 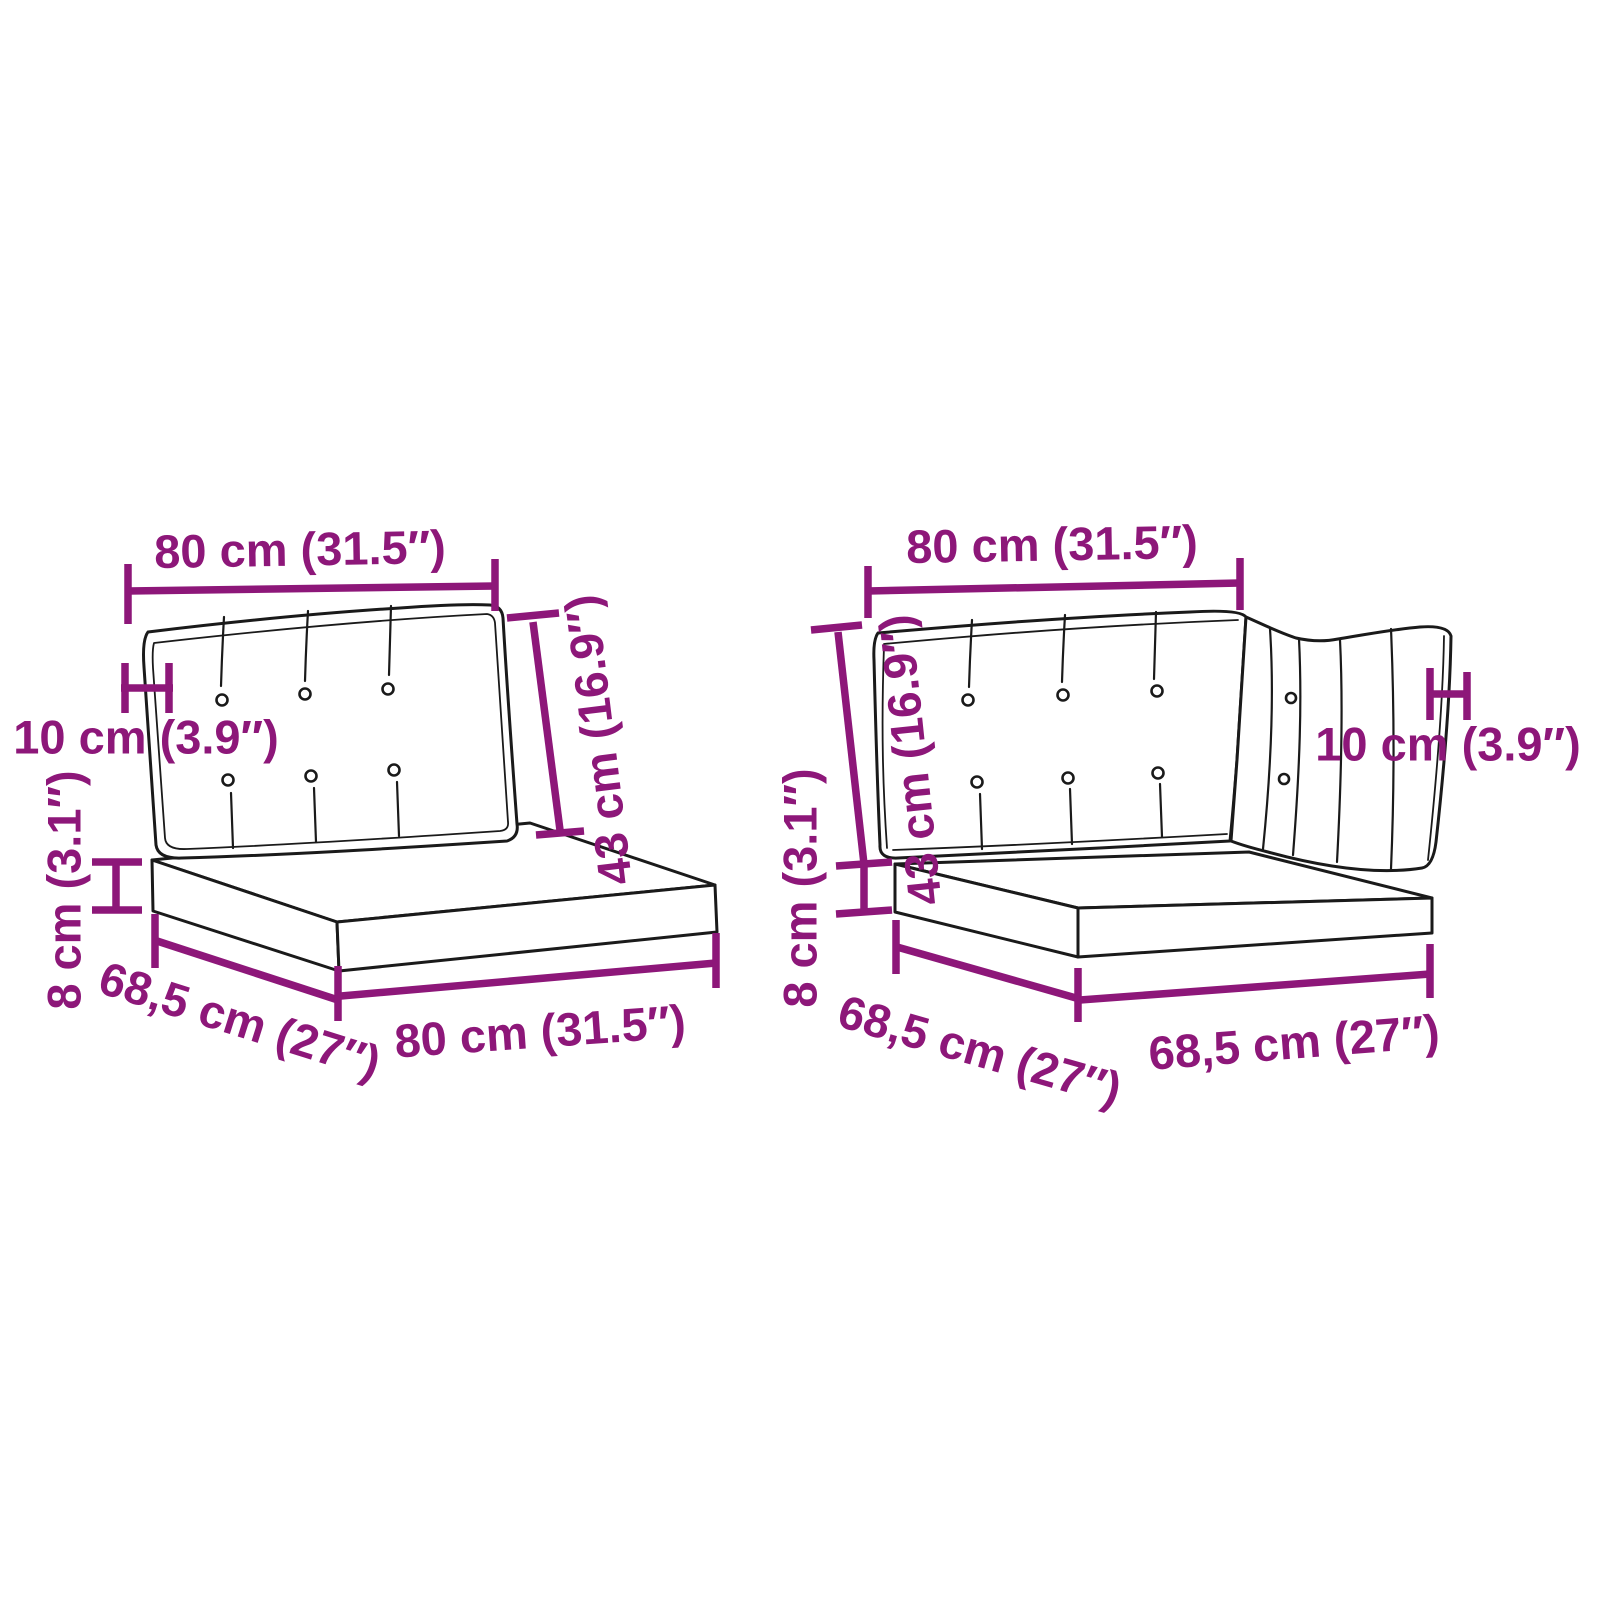 What do you see at coordinates (145, 737) in the screenshot?
I see `left-back-thickness-label: 10 cm (3.9″)` at bounding box center [145, 737].